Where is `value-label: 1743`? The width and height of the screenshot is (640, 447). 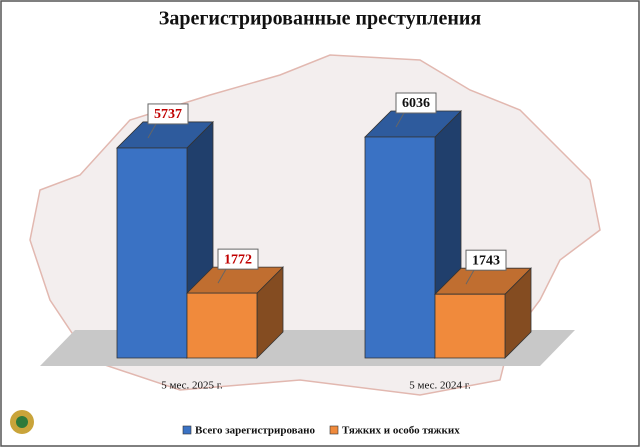 value-label: 1743 is located at coordinates (486, 260).